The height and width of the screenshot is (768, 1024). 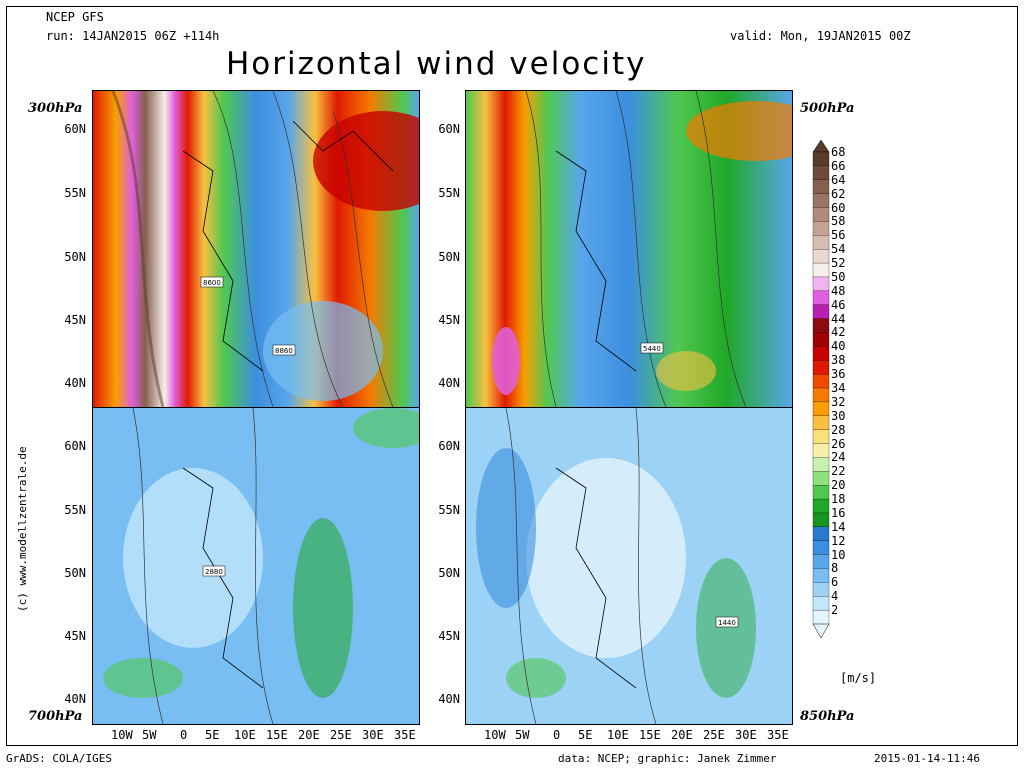 I want to click on colorbar-tick-label: 56, so click(x=838, y=235).